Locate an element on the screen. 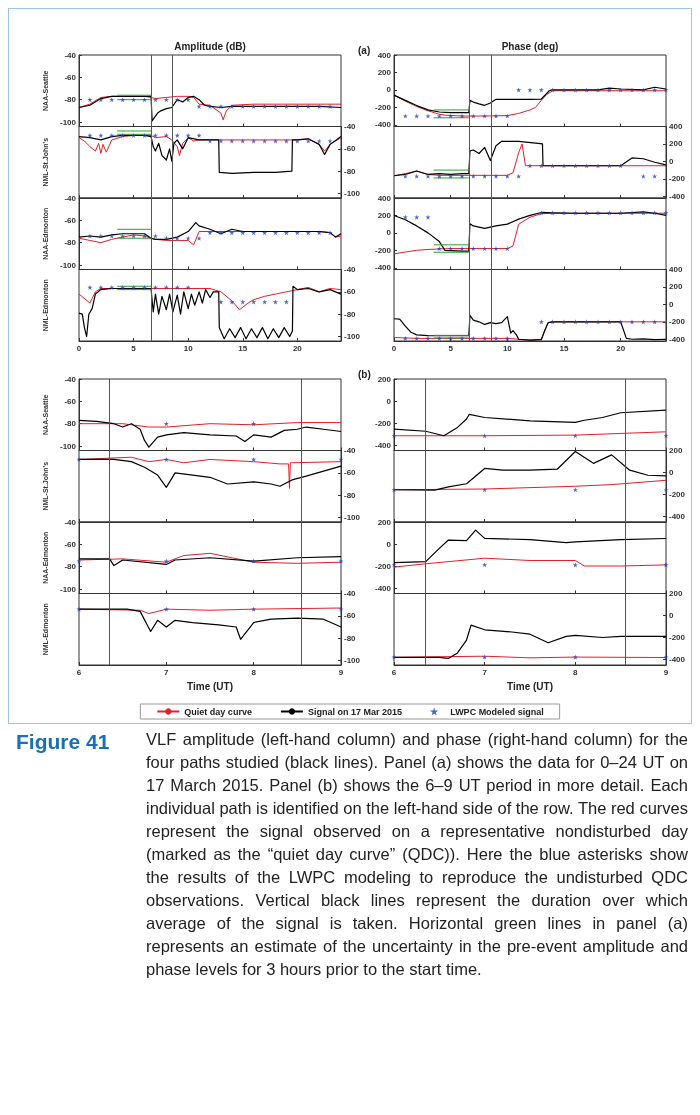 The height and width of the screenshot is (1115, 700). legend-label: Quiet day curve is located at coordinates (218, 711).